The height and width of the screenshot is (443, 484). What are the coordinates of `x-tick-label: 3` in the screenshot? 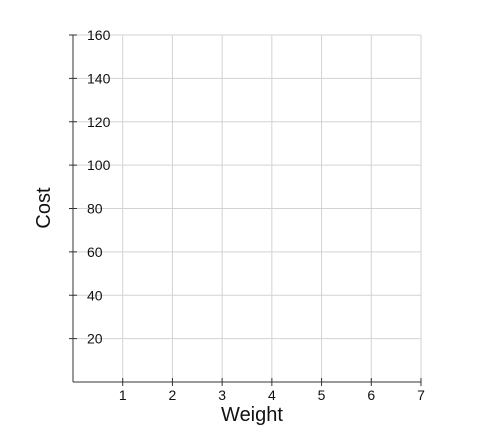 It's located at (222, 395).